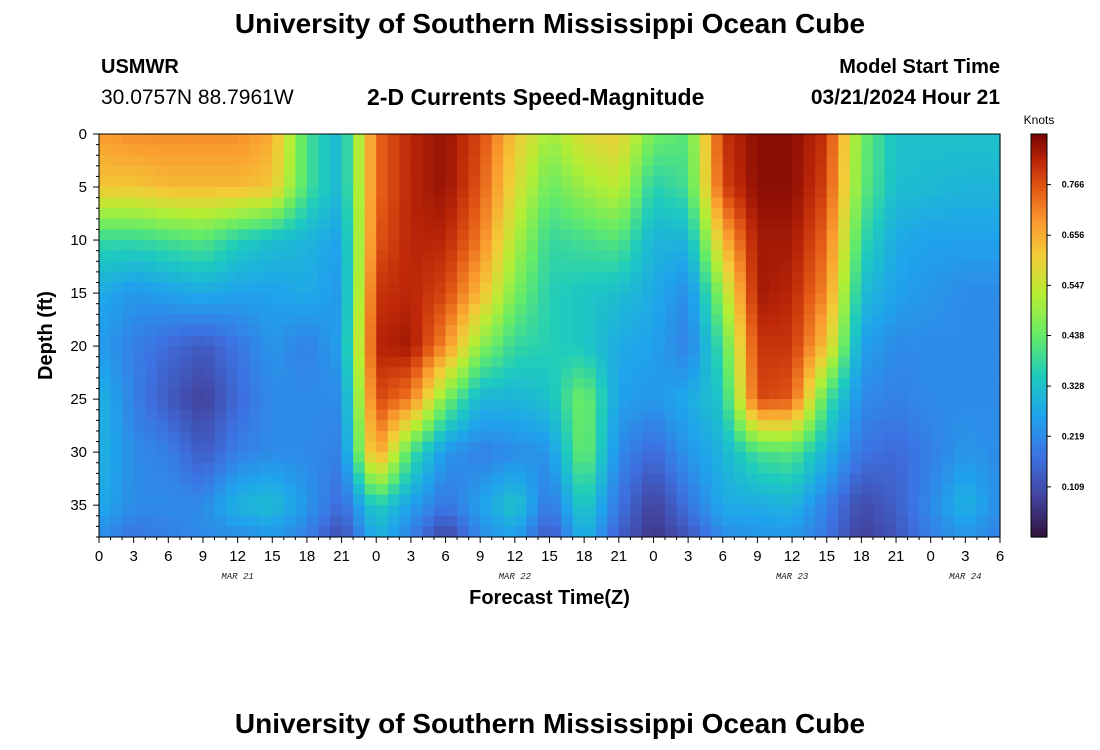 The width and height of the screenshot is (1100, 750). Describe the element at coordinates (1039, 120) in the screenshot. I see `colorbar-title: Knots` at that location.